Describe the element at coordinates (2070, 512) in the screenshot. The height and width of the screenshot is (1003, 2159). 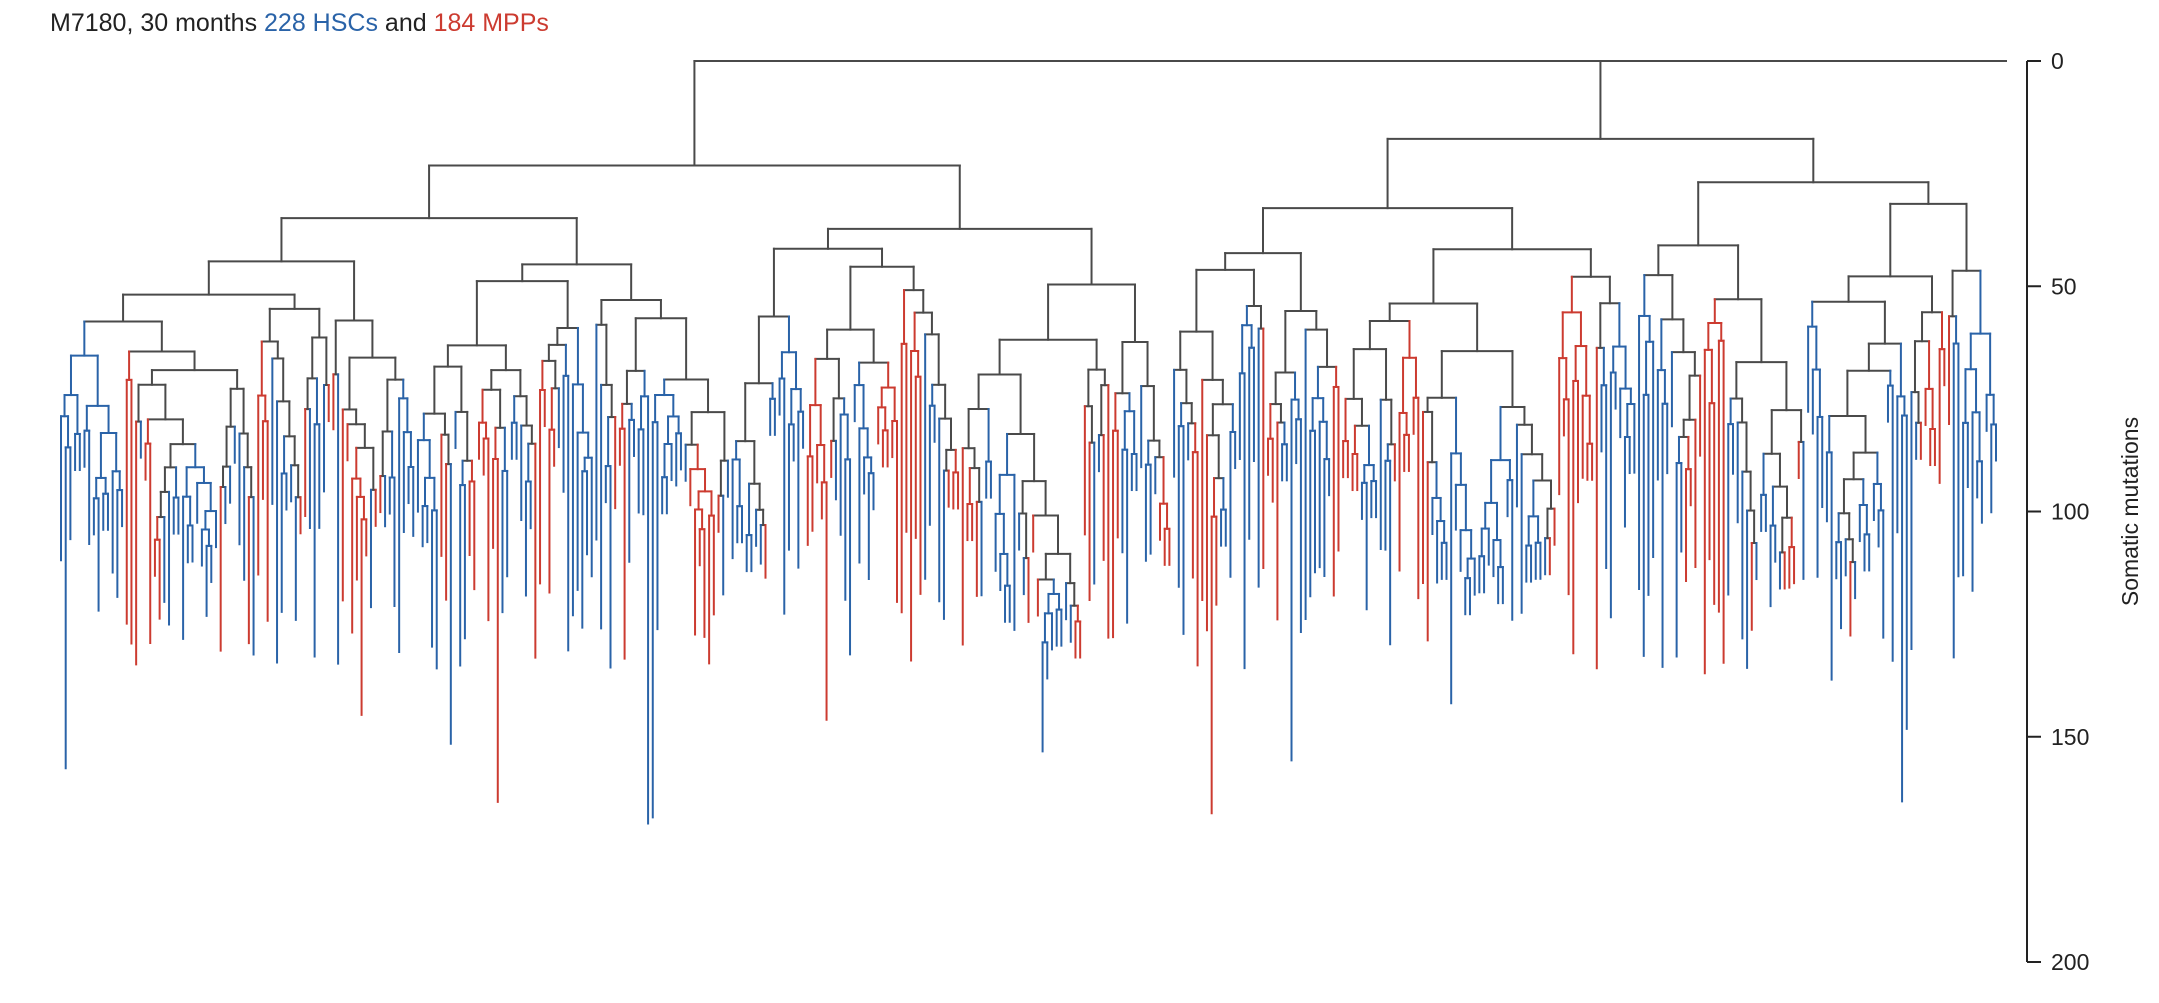
I see `axis-tick-label: 100` at that location.